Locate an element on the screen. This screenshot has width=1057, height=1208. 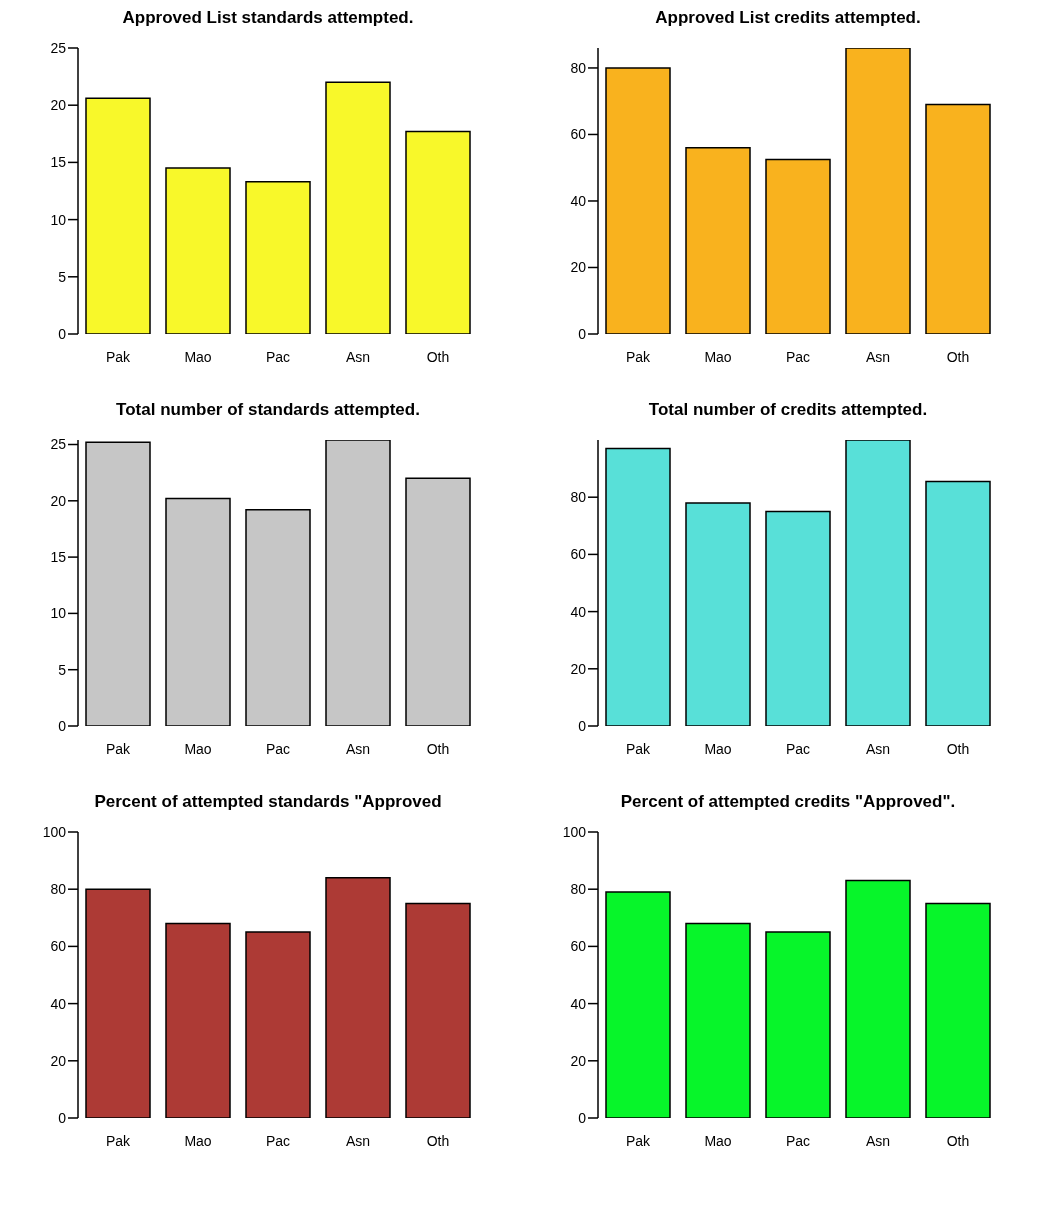
chart-title: Approved List standards attempted. is located at coordinates (268, 18).